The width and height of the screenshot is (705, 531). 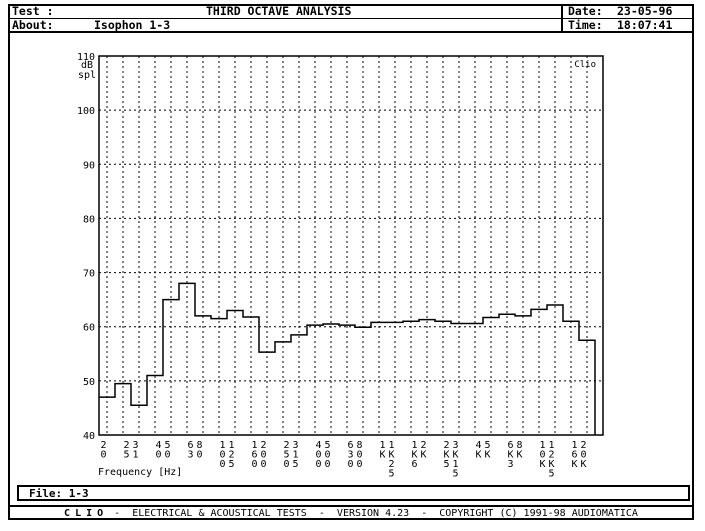 What do you see at coordinates (86, 111) in the screenshot?
I see `y-tick-label: 100` at bounding box center [86, 111].